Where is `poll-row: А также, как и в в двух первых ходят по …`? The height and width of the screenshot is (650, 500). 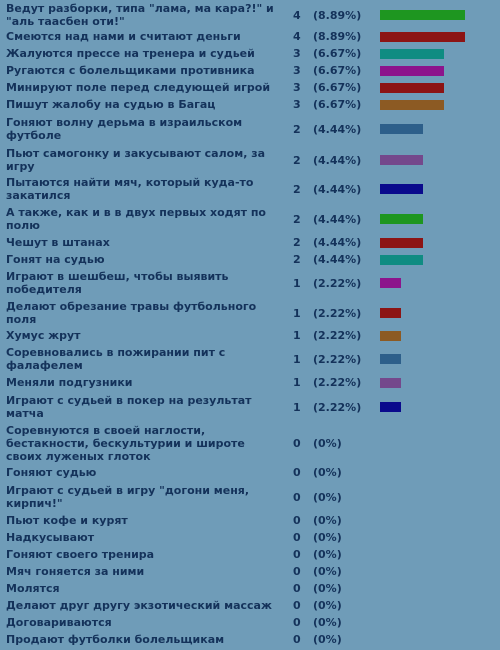
poll-row: А также, как и в в двух первых ходят по … is located at coordinates (250, 219).